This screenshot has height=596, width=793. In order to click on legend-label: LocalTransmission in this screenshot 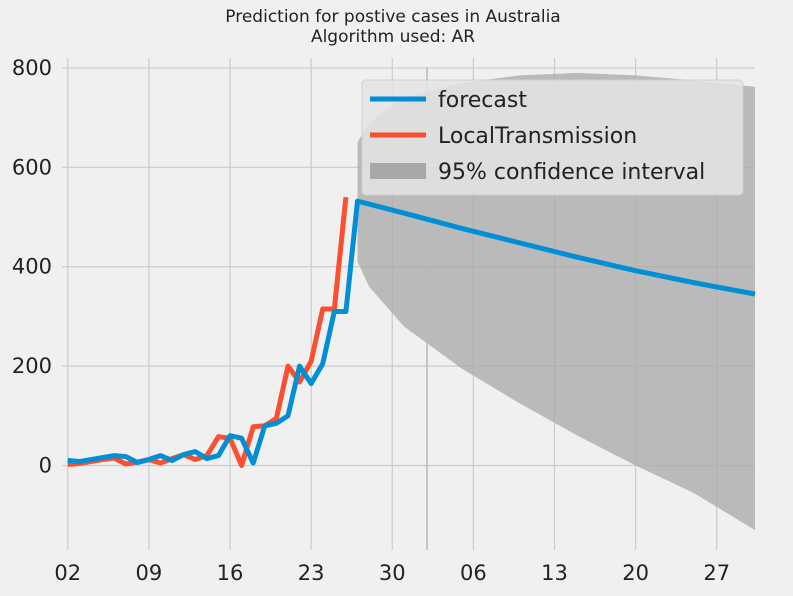, I will do `click(537, 136)`.